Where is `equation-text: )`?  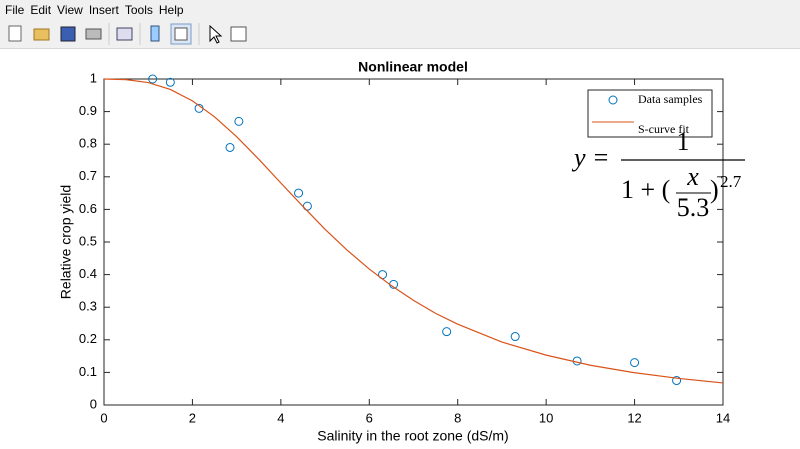
equation-text: ) is located at coordinates (714, 189).